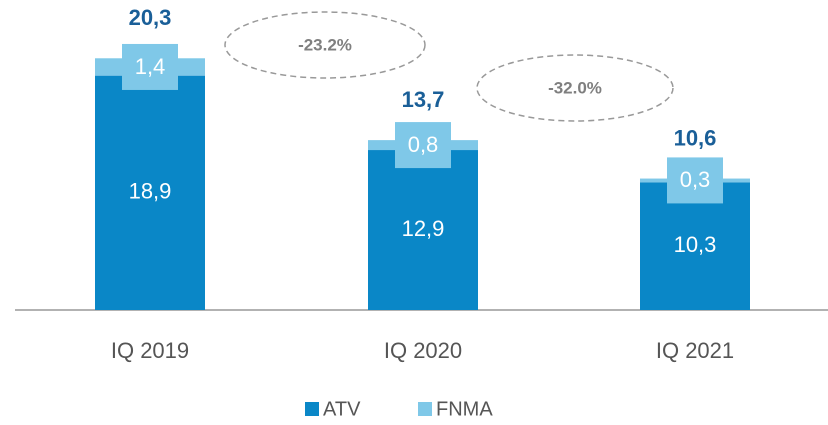 Image resolution: width=828 pixels, height=425 pixels. What do you see at coordinates (464, 409) in the screenshot?
I see `legend-label: FNMA` at bounding box center [464, 409].